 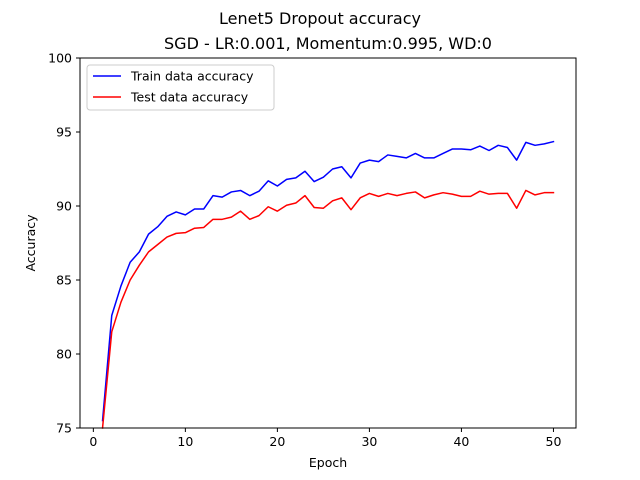 I want to click on chart-subtitle: SGD - LR:0.001, Momentum:0.995, WD:0, so click(x=328, y=43).